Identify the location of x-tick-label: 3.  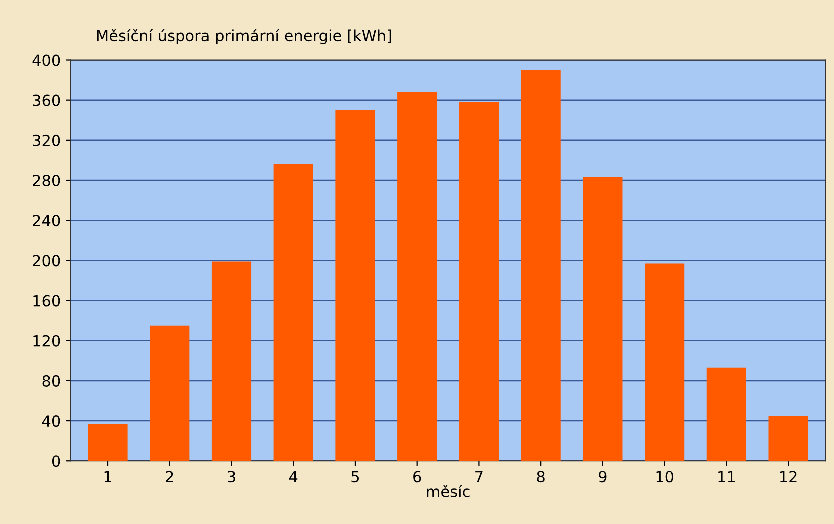
(232, 477).